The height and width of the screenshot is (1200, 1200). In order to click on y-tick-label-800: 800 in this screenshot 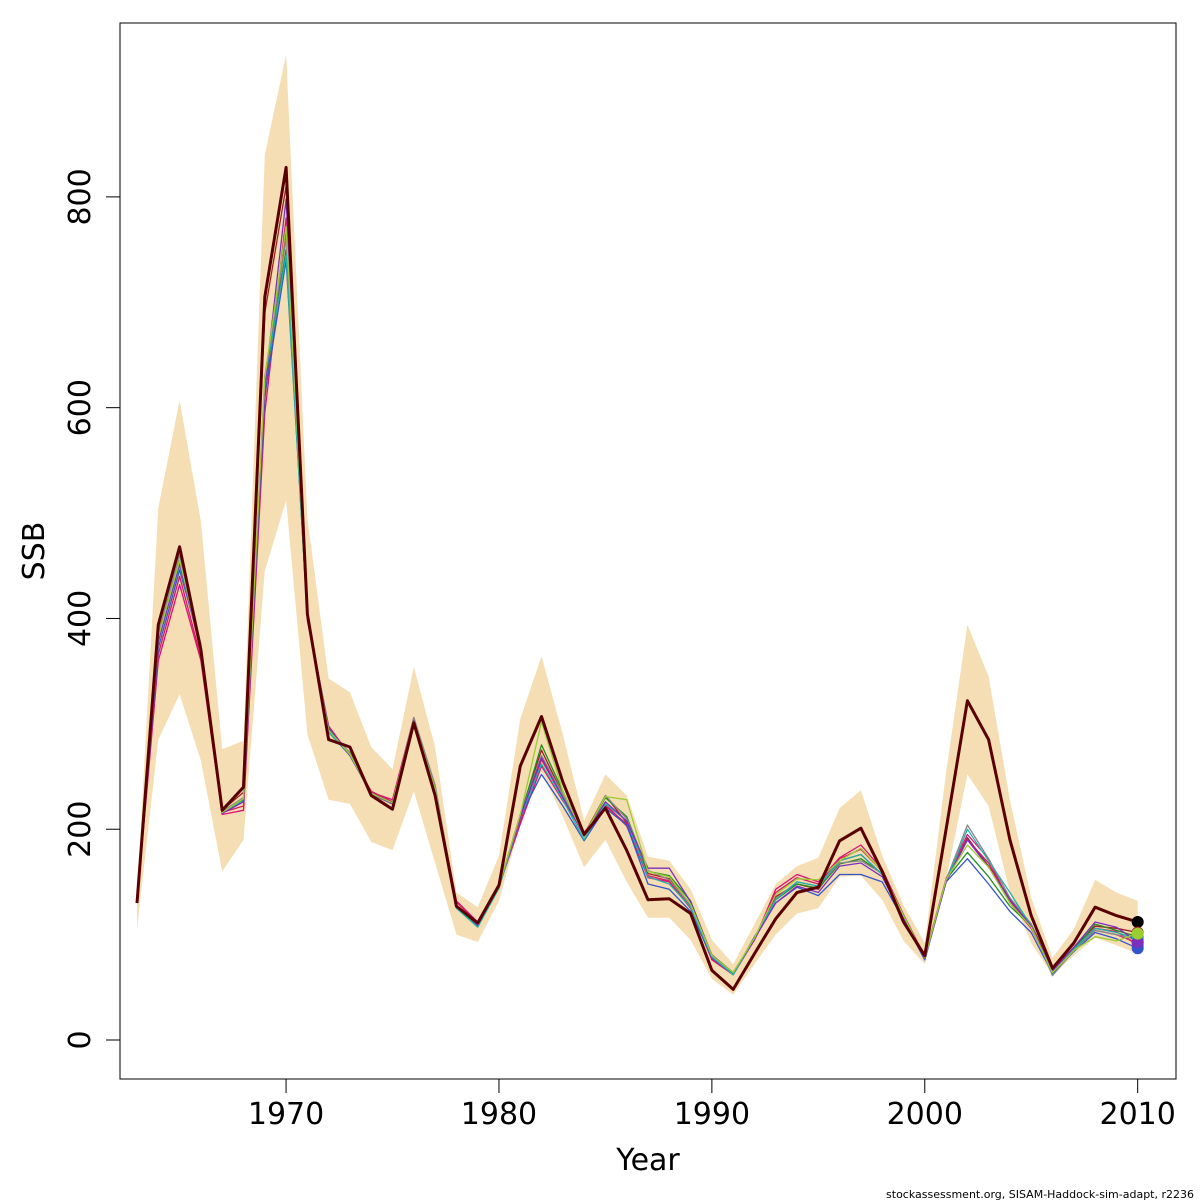, I will do `click(80, 196)`.